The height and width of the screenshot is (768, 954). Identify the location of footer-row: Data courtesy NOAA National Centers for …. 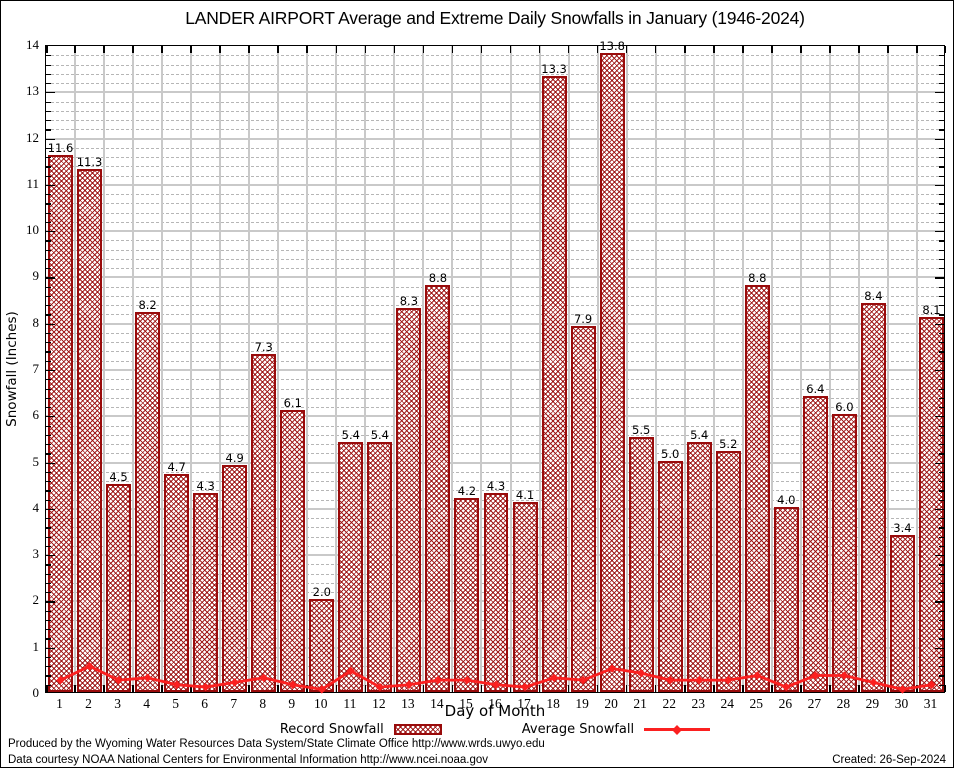
(477, 760).